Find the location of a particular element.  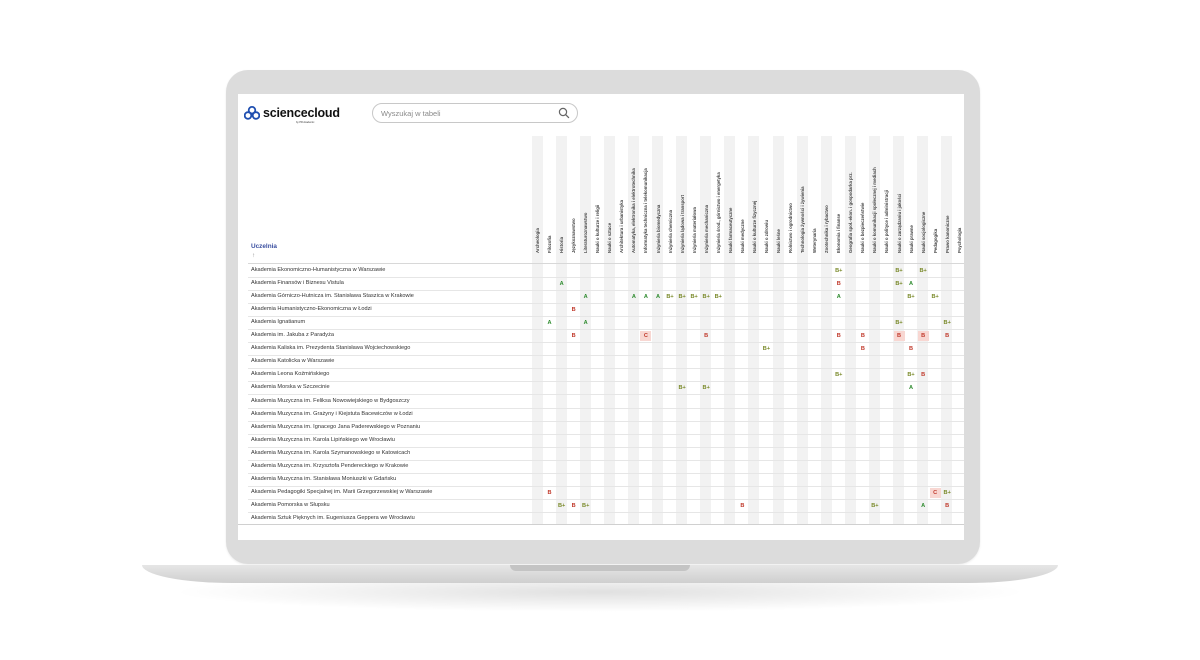

column-header: Geografia społ.-ekon. i gospodarka prz. is located at coordinates (851, 200).